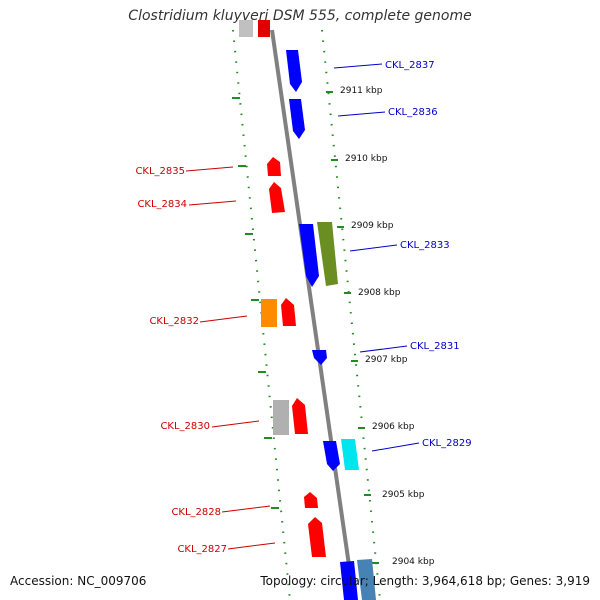 Image resolution: width=600 pixels, height=600 pixels. I want to click on gene-partial-red, so click(264, 28).